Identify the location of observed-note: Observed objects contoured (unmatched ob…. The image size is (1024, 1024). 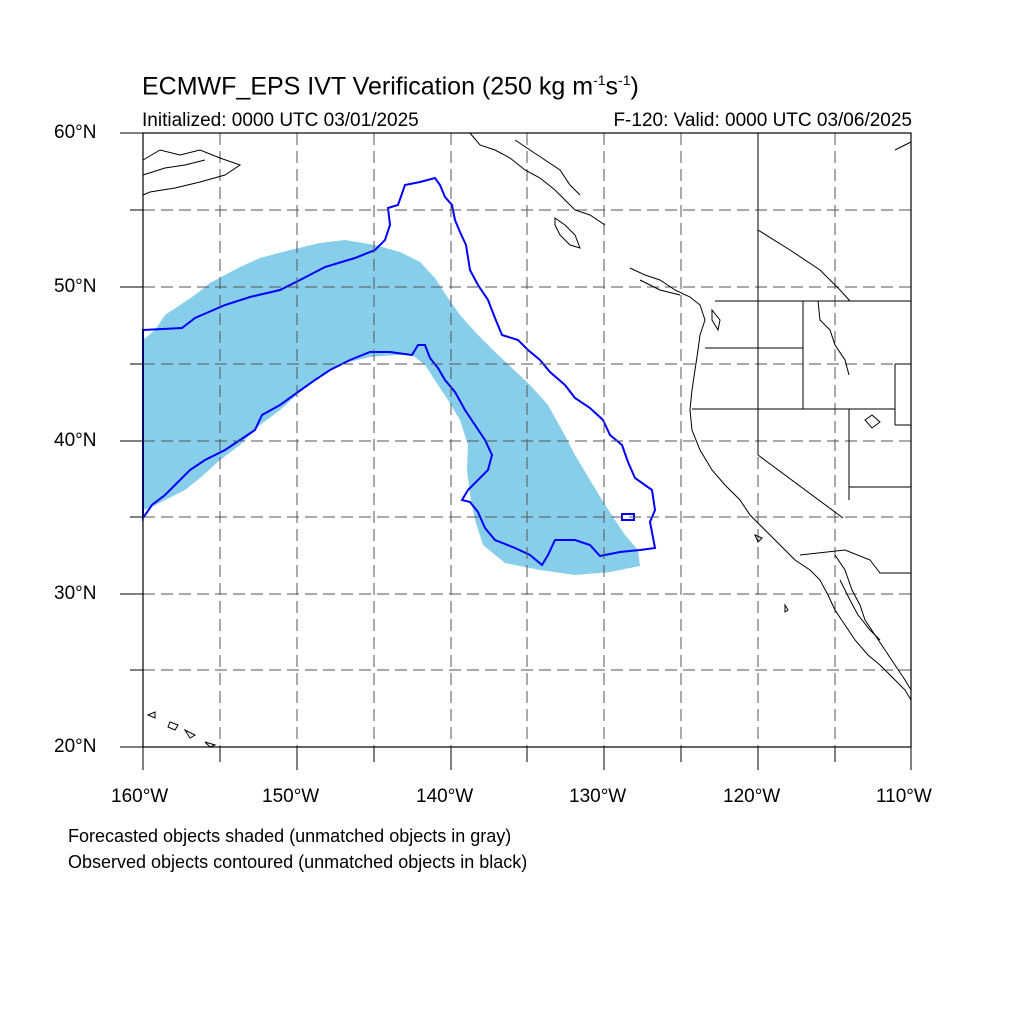
(298, 862).